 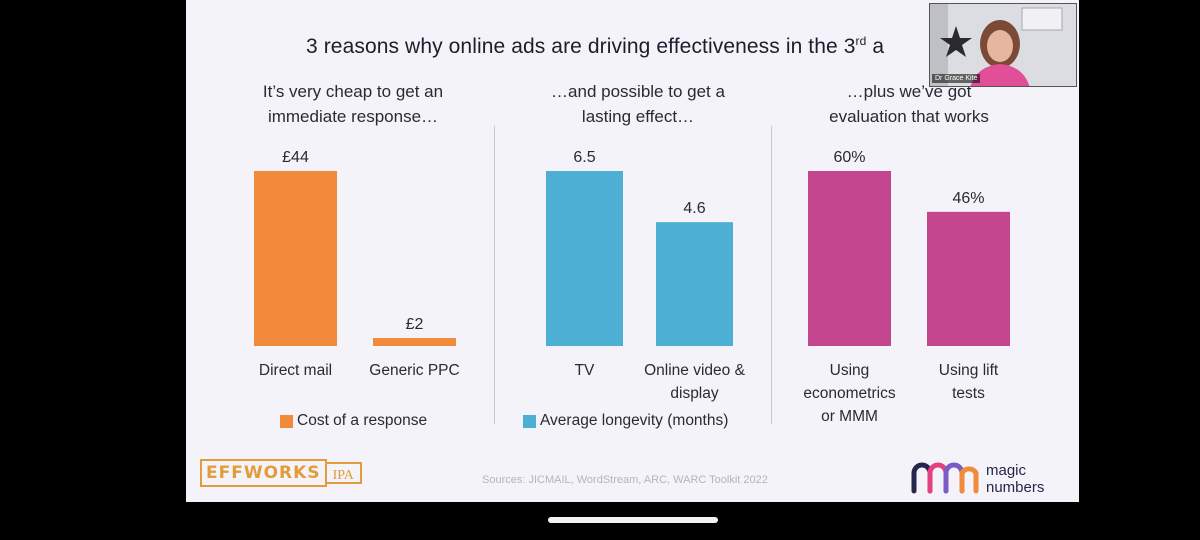 What do you see at coordinates (1015, 479) in the screenshot?
I see `magic-numbers-wordmark: magic numbers` at bounding box center [1015, 479].